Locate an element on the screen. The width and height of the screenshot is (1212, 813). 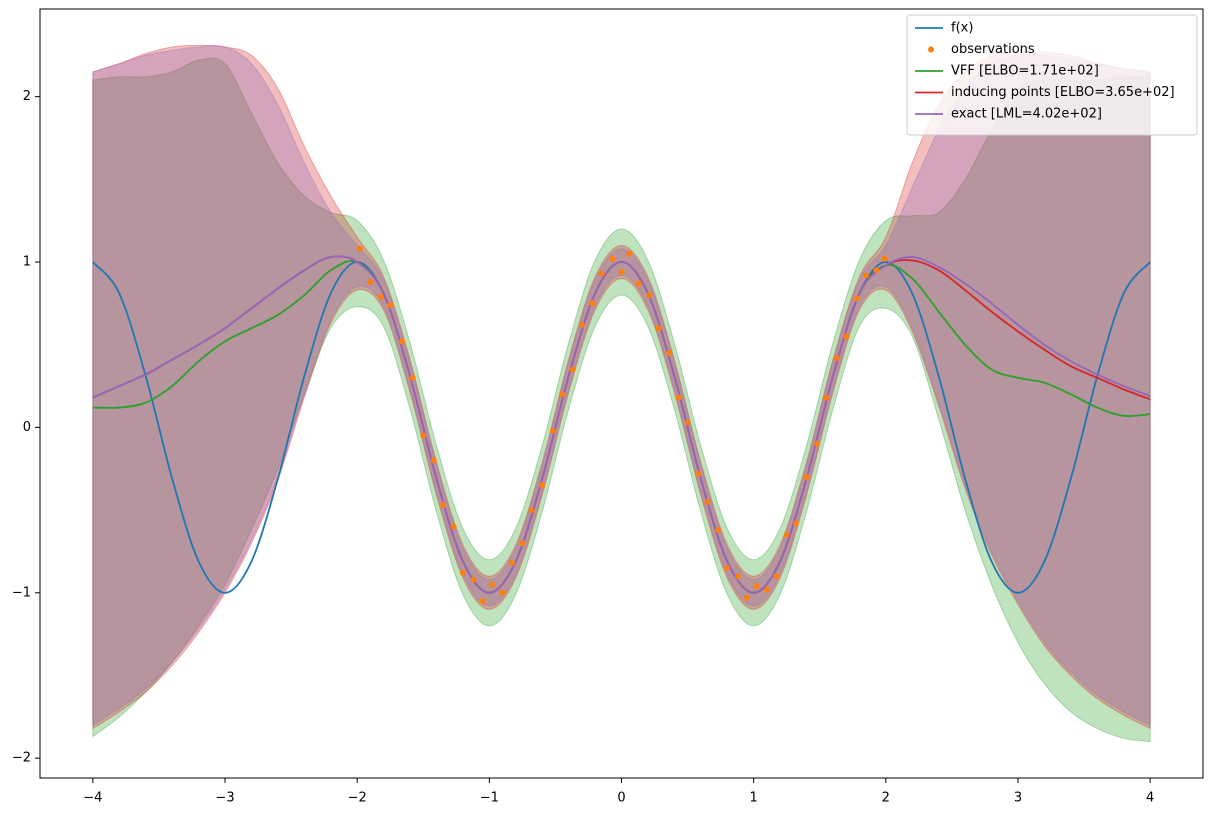
legend-marker is located at coordinates (931, 49).